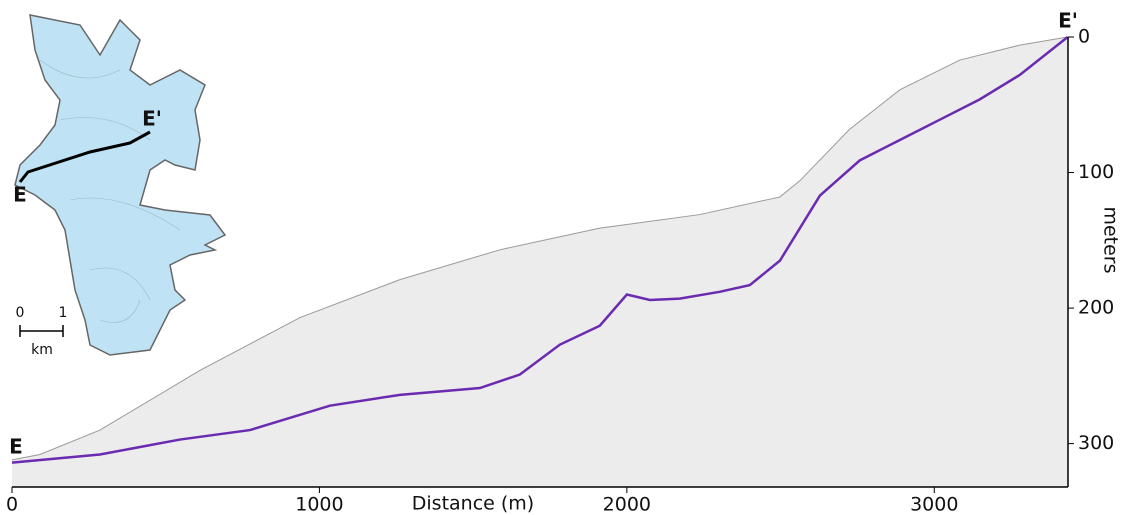 The height and width of the screenshot is (515, 1126). Describe the element at coordinates (1084, 37) in the screenshot. I see `y-tick-label: 0` at that location.